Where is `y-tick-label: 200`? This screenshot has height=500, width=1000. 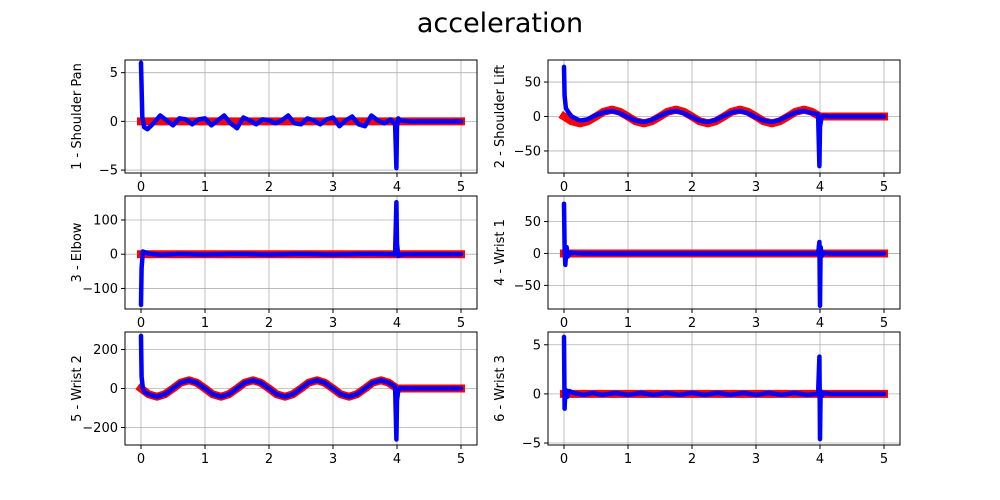 y-tick-label: 200 is located at coordinates (105, 350).